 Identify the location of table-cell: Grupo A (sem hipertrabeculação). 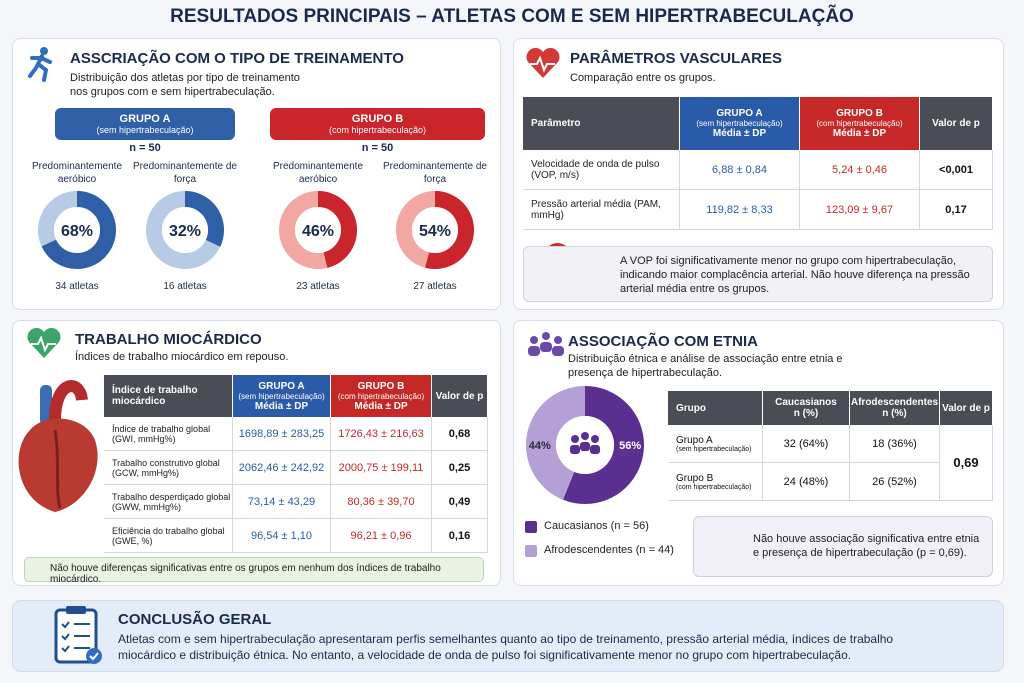
(715, 444).